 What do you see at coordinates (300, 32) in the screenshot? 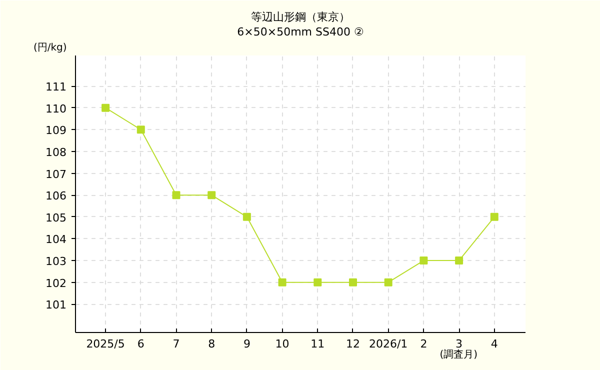
I see `chart-subtitle: 6×50×50mm SS400 ②` at bounding box center [300, 32].